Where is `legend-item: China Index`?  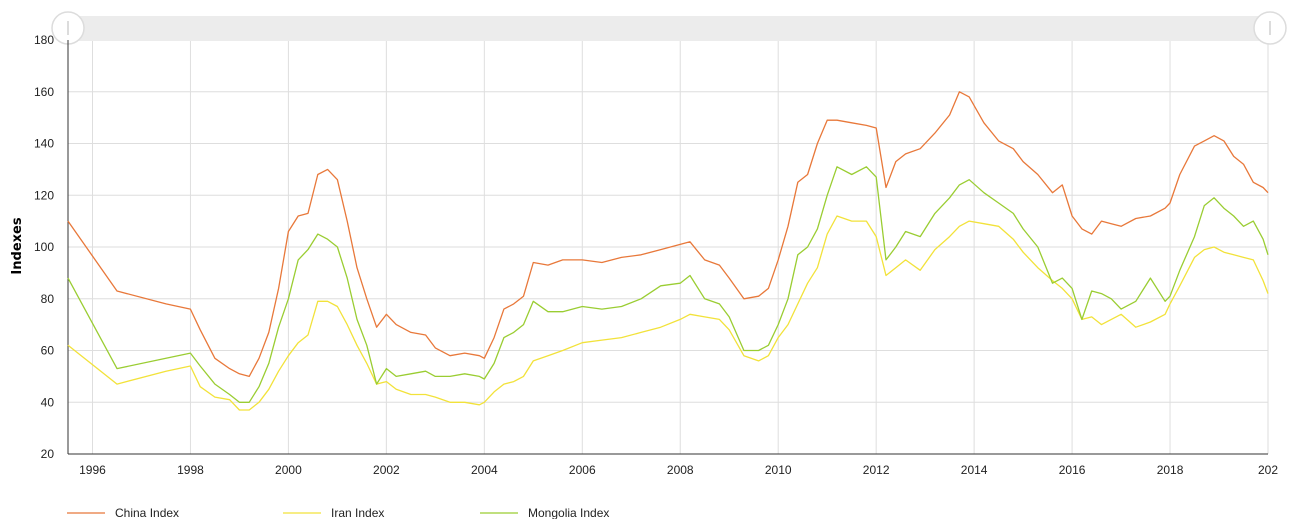 legend-item: China Index is located at coordinates (123, 512).